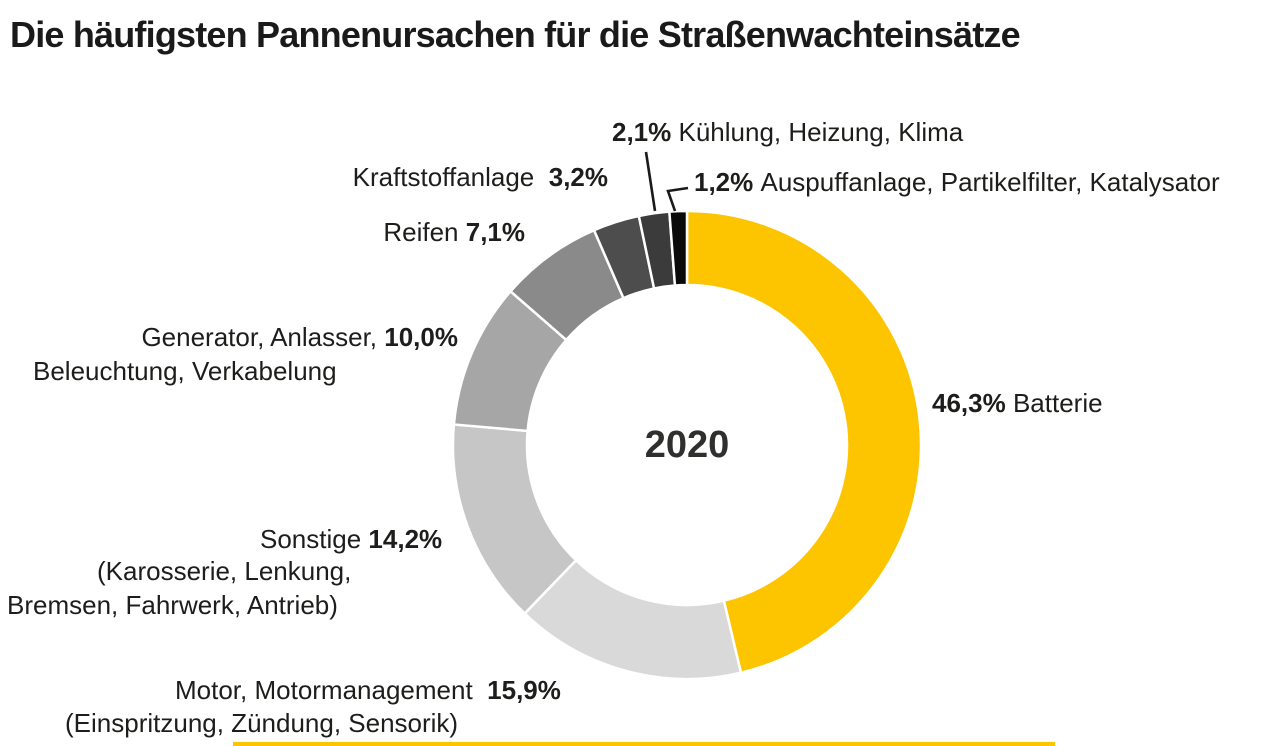 This screenshot has height=746, width=1280. What do you see at coordinates (172, 605) in the screenshot?
I see `callout-sonstige-line3: Bremsen, Fahrwerk, Antrieb)` at bounding box center [172, 605].